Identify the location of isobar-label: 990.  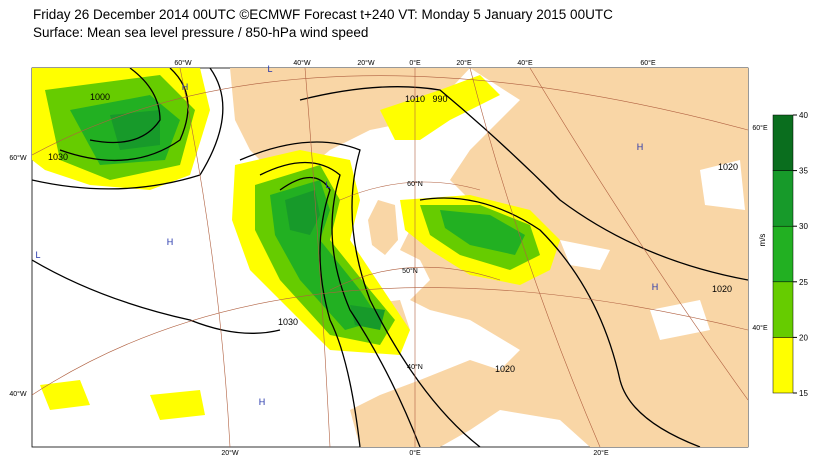
(439, 99).